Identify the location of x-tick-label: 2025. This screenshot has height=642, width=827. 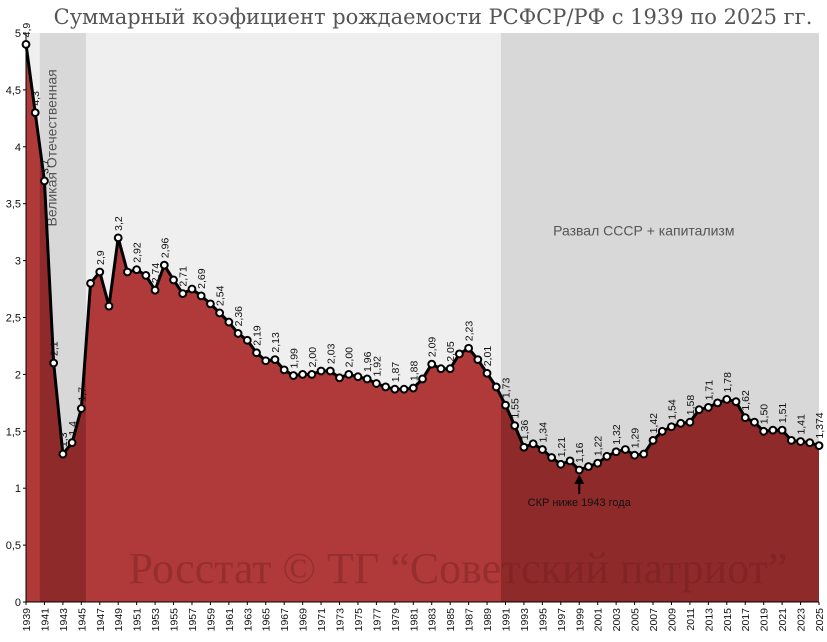
(820, 620).